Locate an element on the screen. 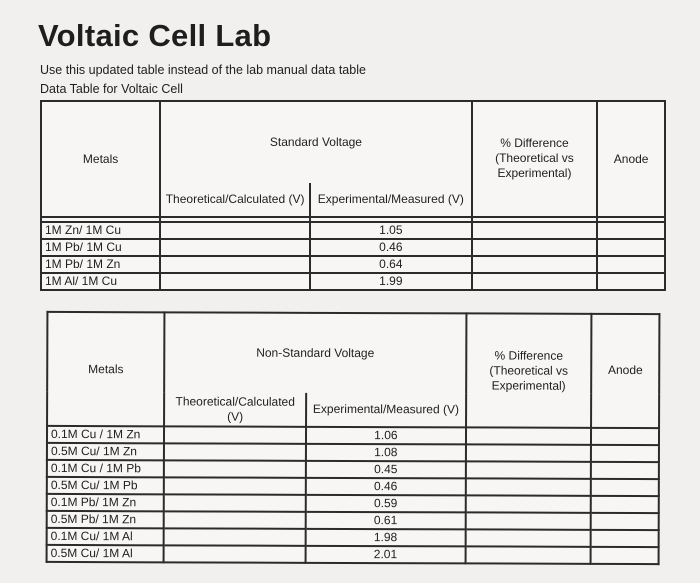 Image resolution: width=700 pixels, height=583 pixels. table-row: 0.5M Cu/ 1M Zn 1.08 is located at coordinates (352, 452).